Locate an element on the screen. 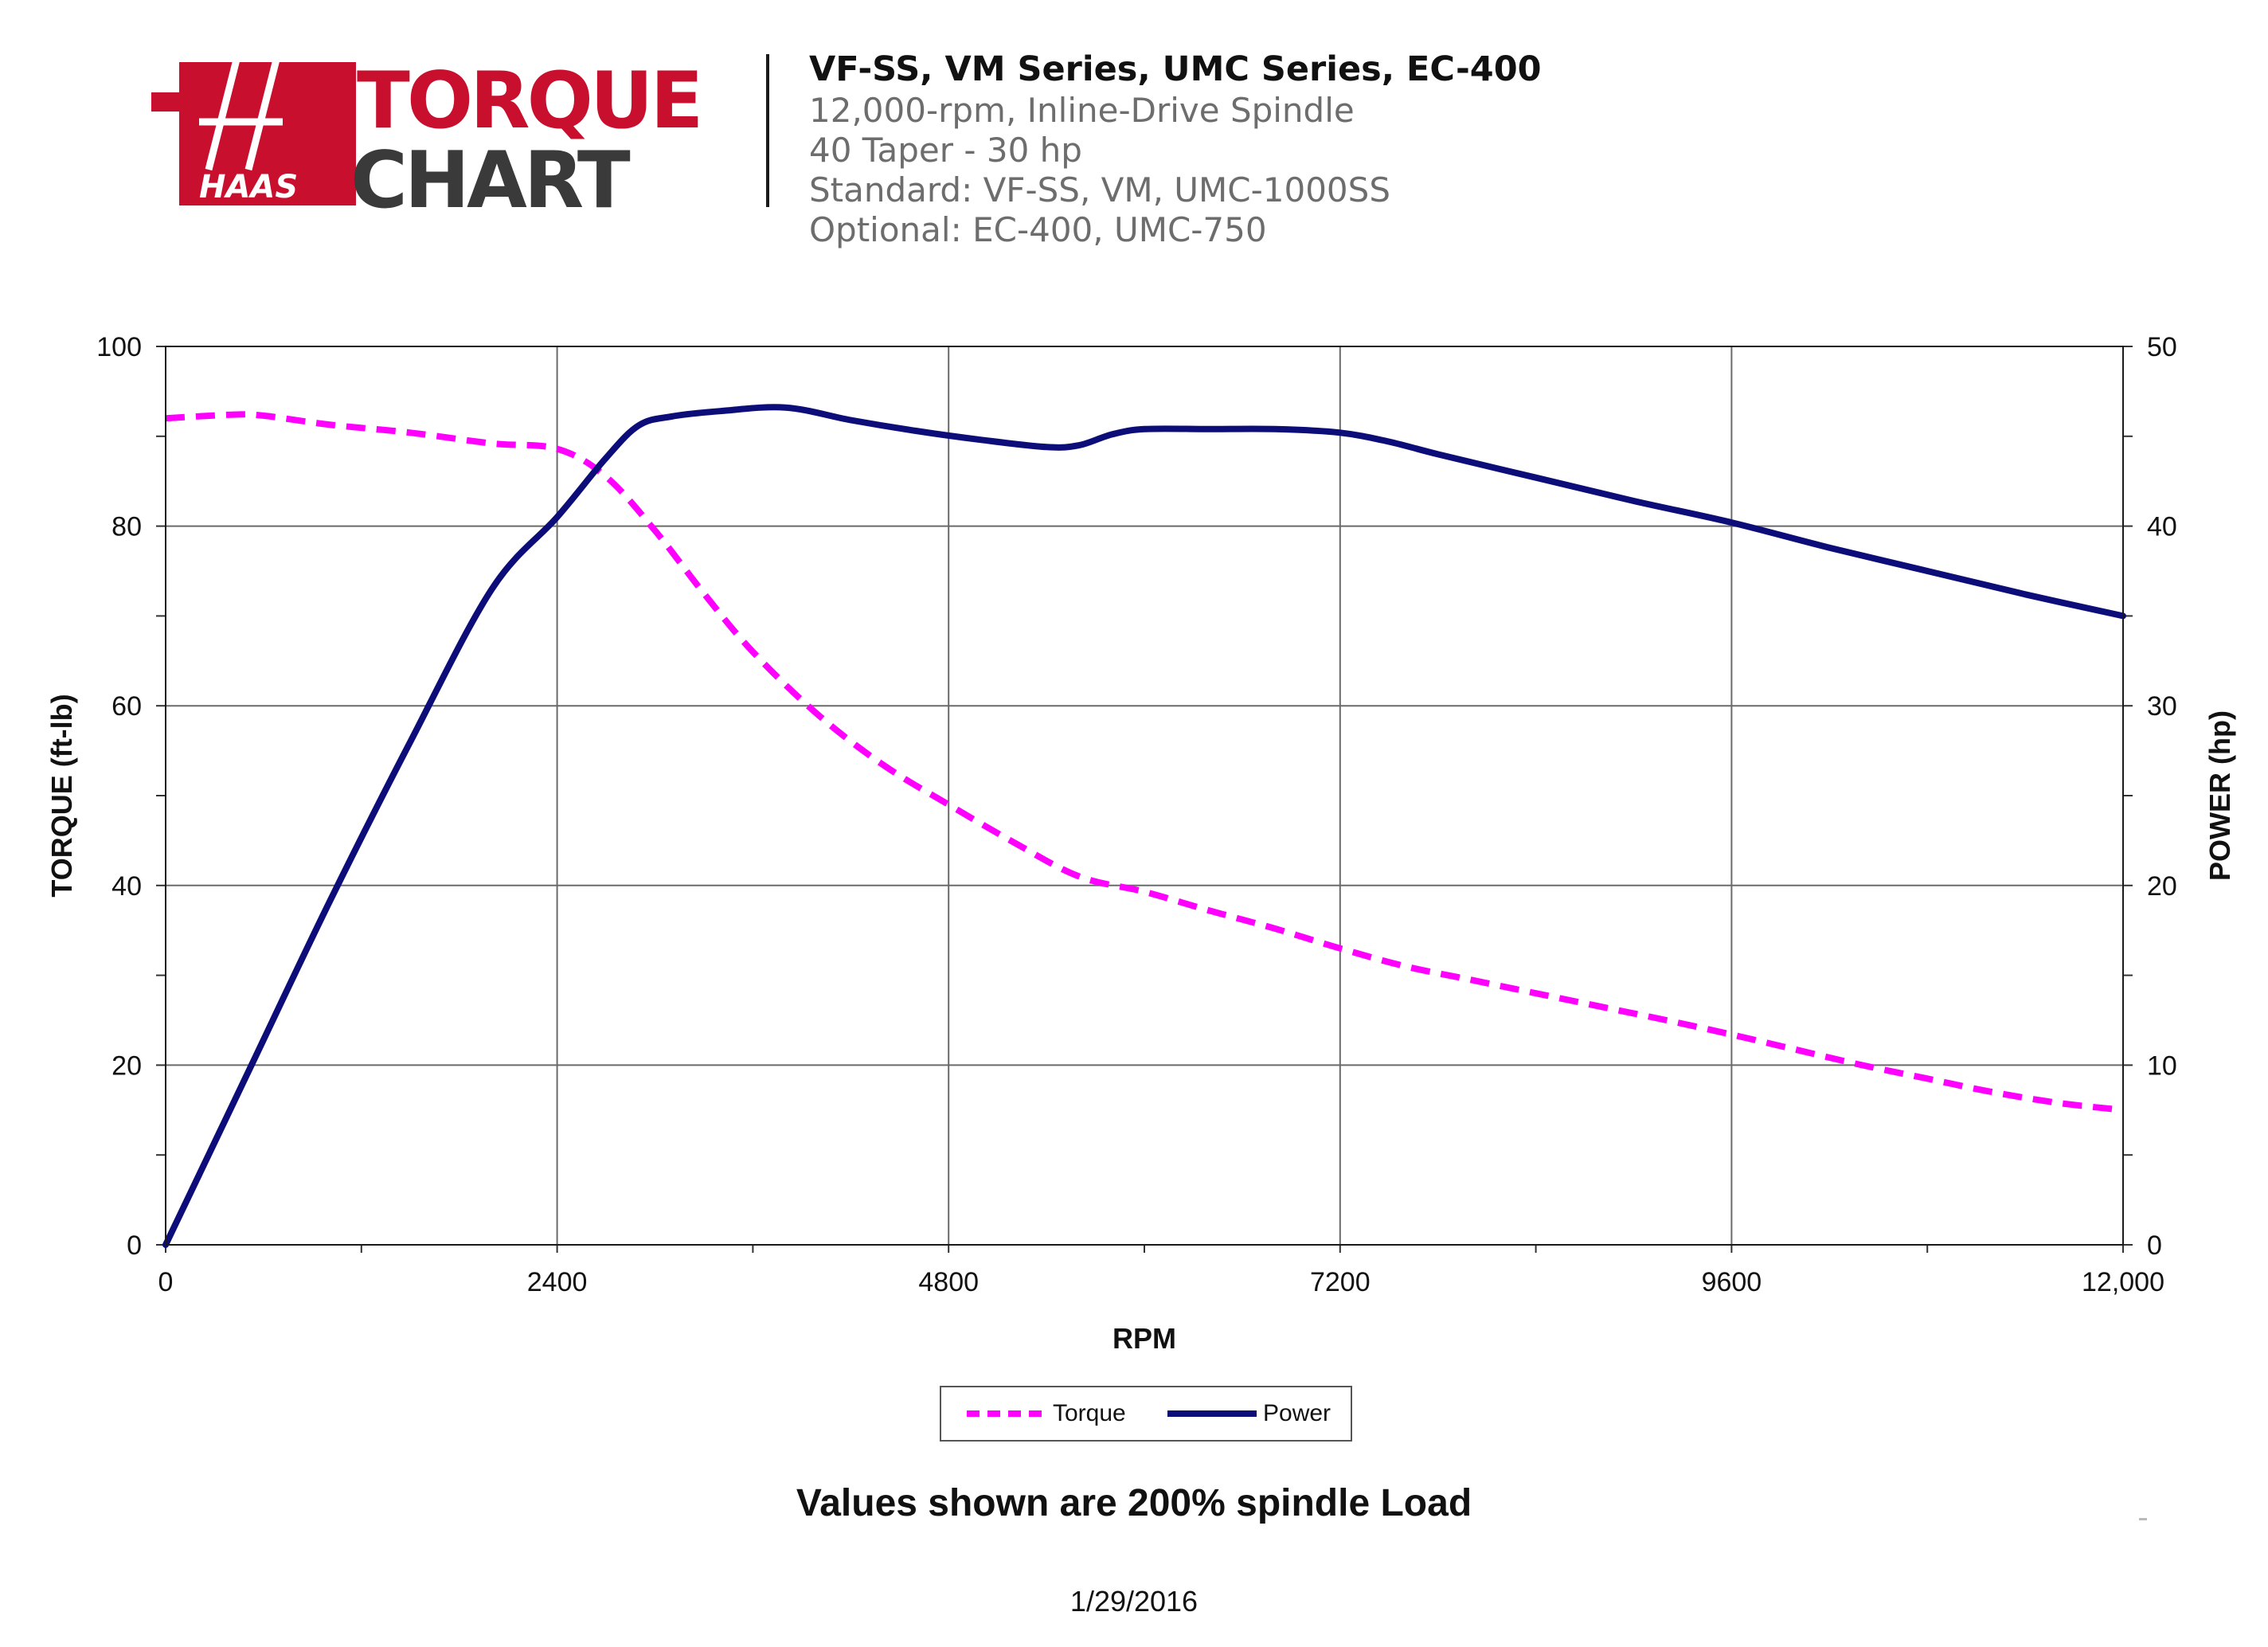 The height and width of the screenshot is (1647, 2268). x-tick-label: 4800 is located at coordinates (948, 1282).